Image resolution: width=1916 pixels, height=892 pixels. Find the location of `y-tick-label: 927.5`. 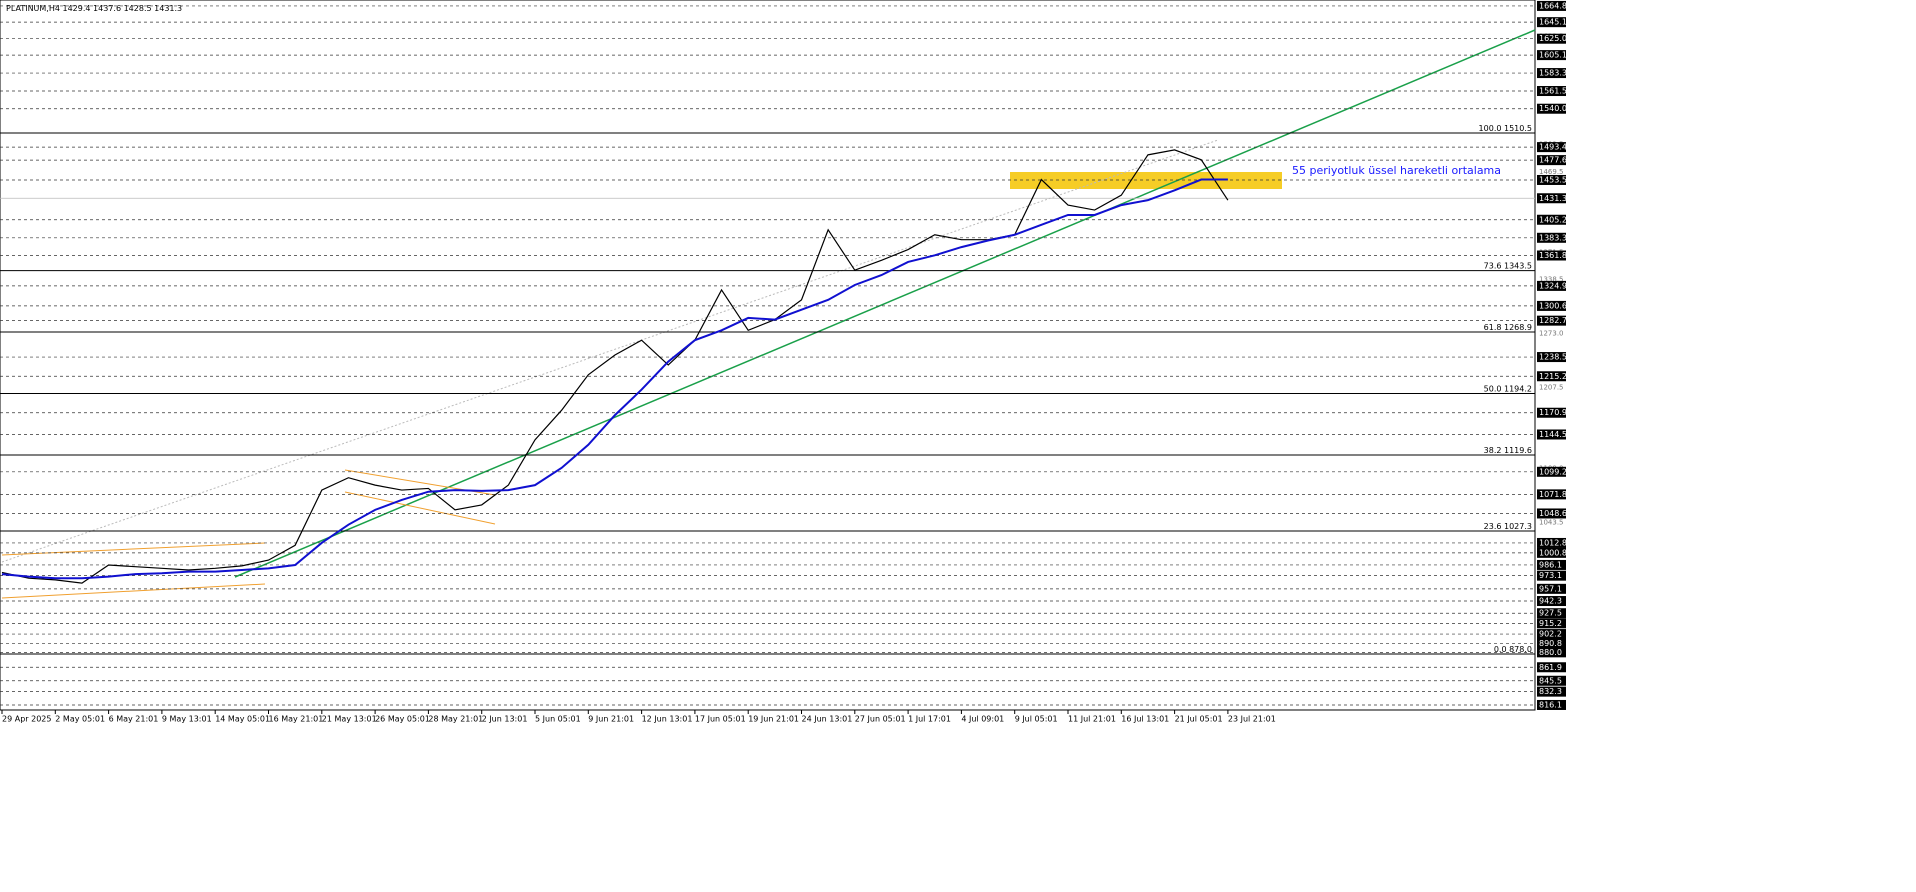

y-tick-label: 927.5 is located at coordinates (1550, 613).